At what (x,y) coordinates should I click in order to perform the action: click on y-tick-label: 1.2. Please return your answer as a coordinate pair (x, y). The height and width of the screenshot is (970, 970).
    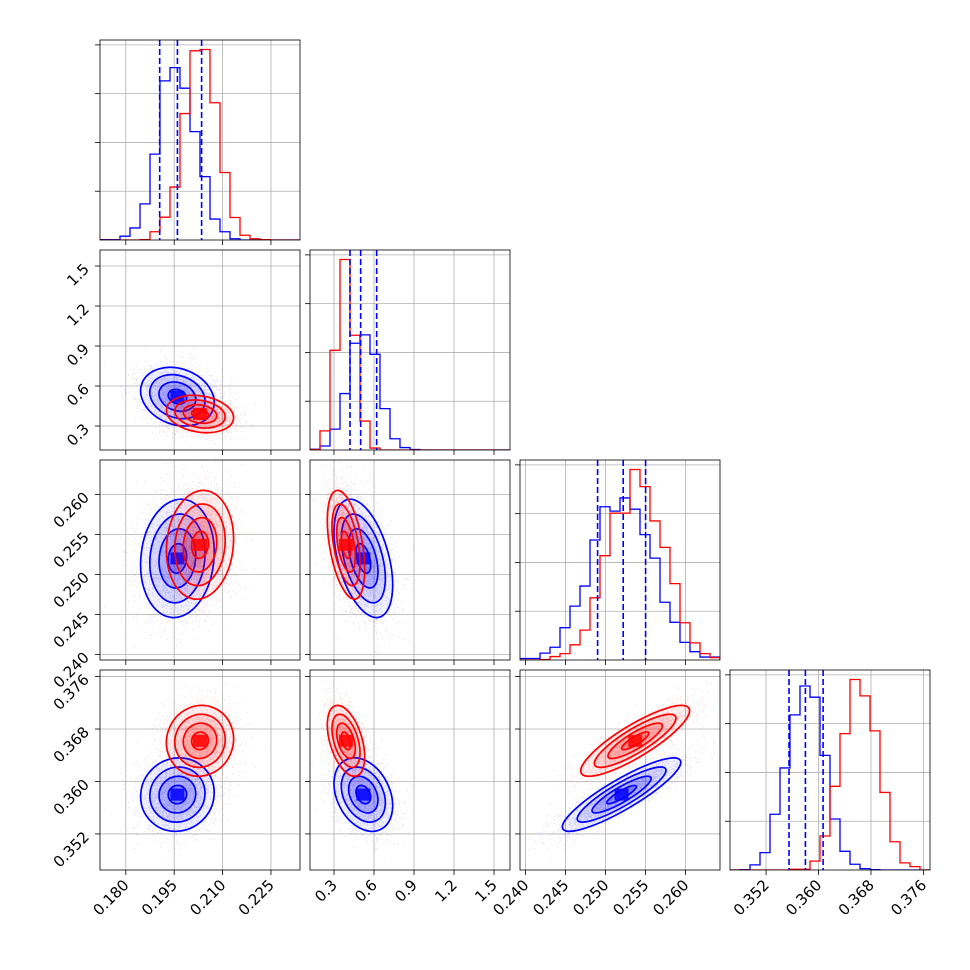
    Looking at the image, I should click on (78, 315).